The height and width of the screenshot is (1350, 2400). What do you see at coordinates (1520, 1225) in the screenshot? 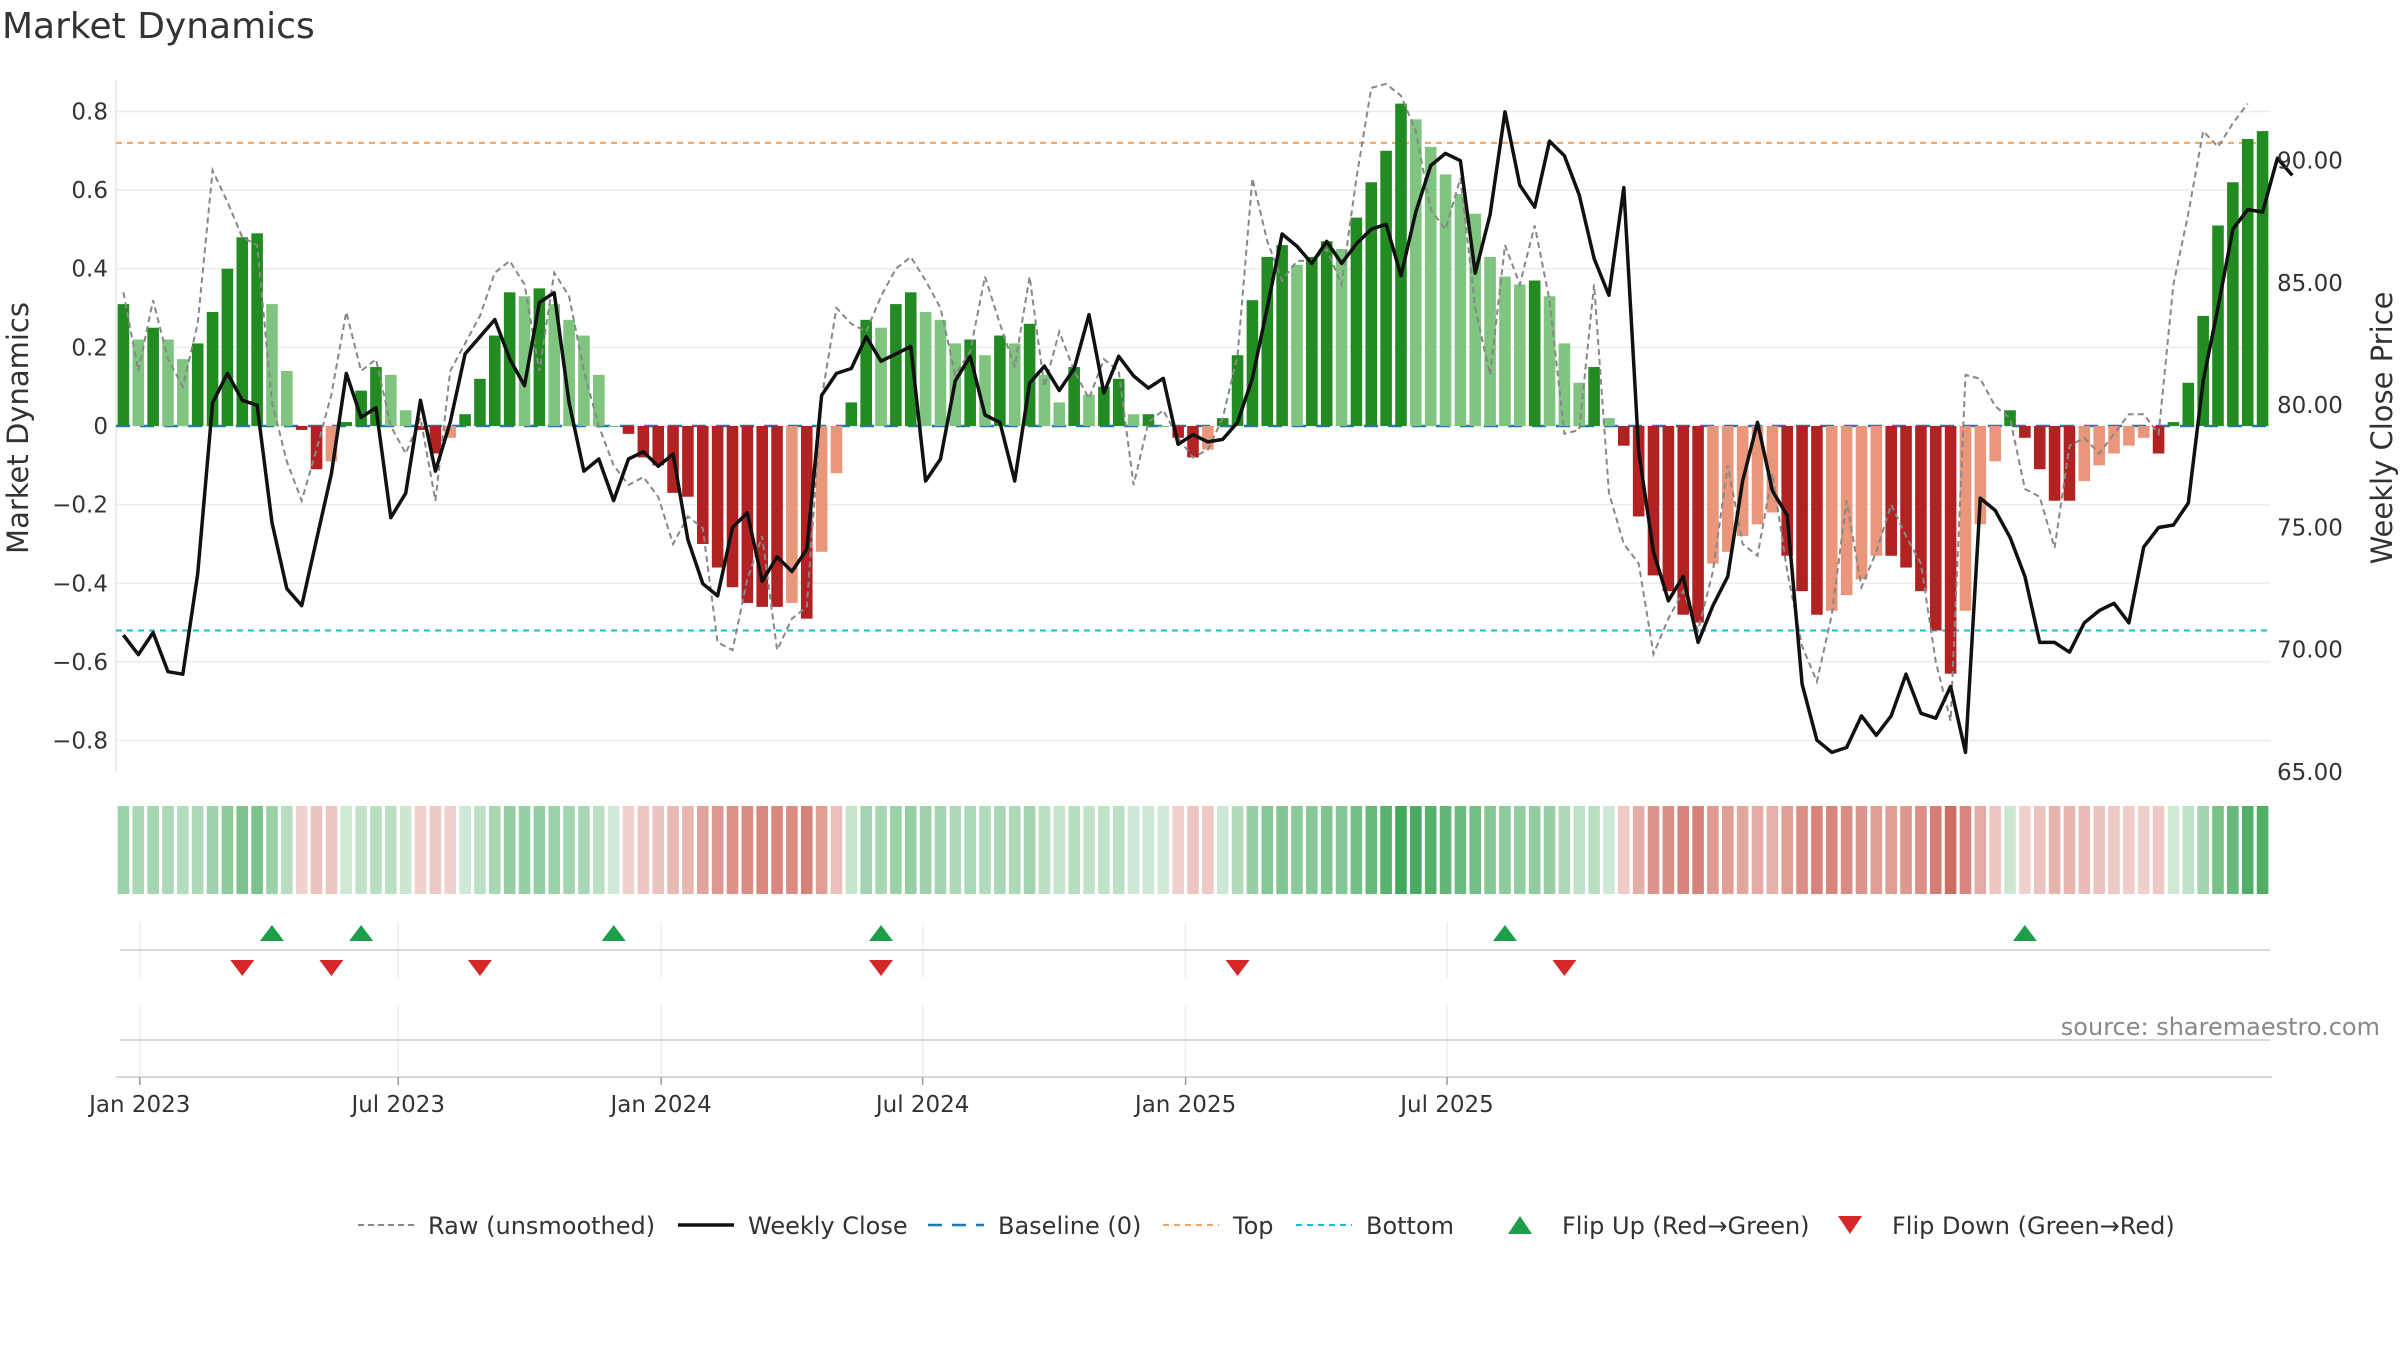
I see `legend-flip-up-swatch` at bounding box center [1520, 1225].